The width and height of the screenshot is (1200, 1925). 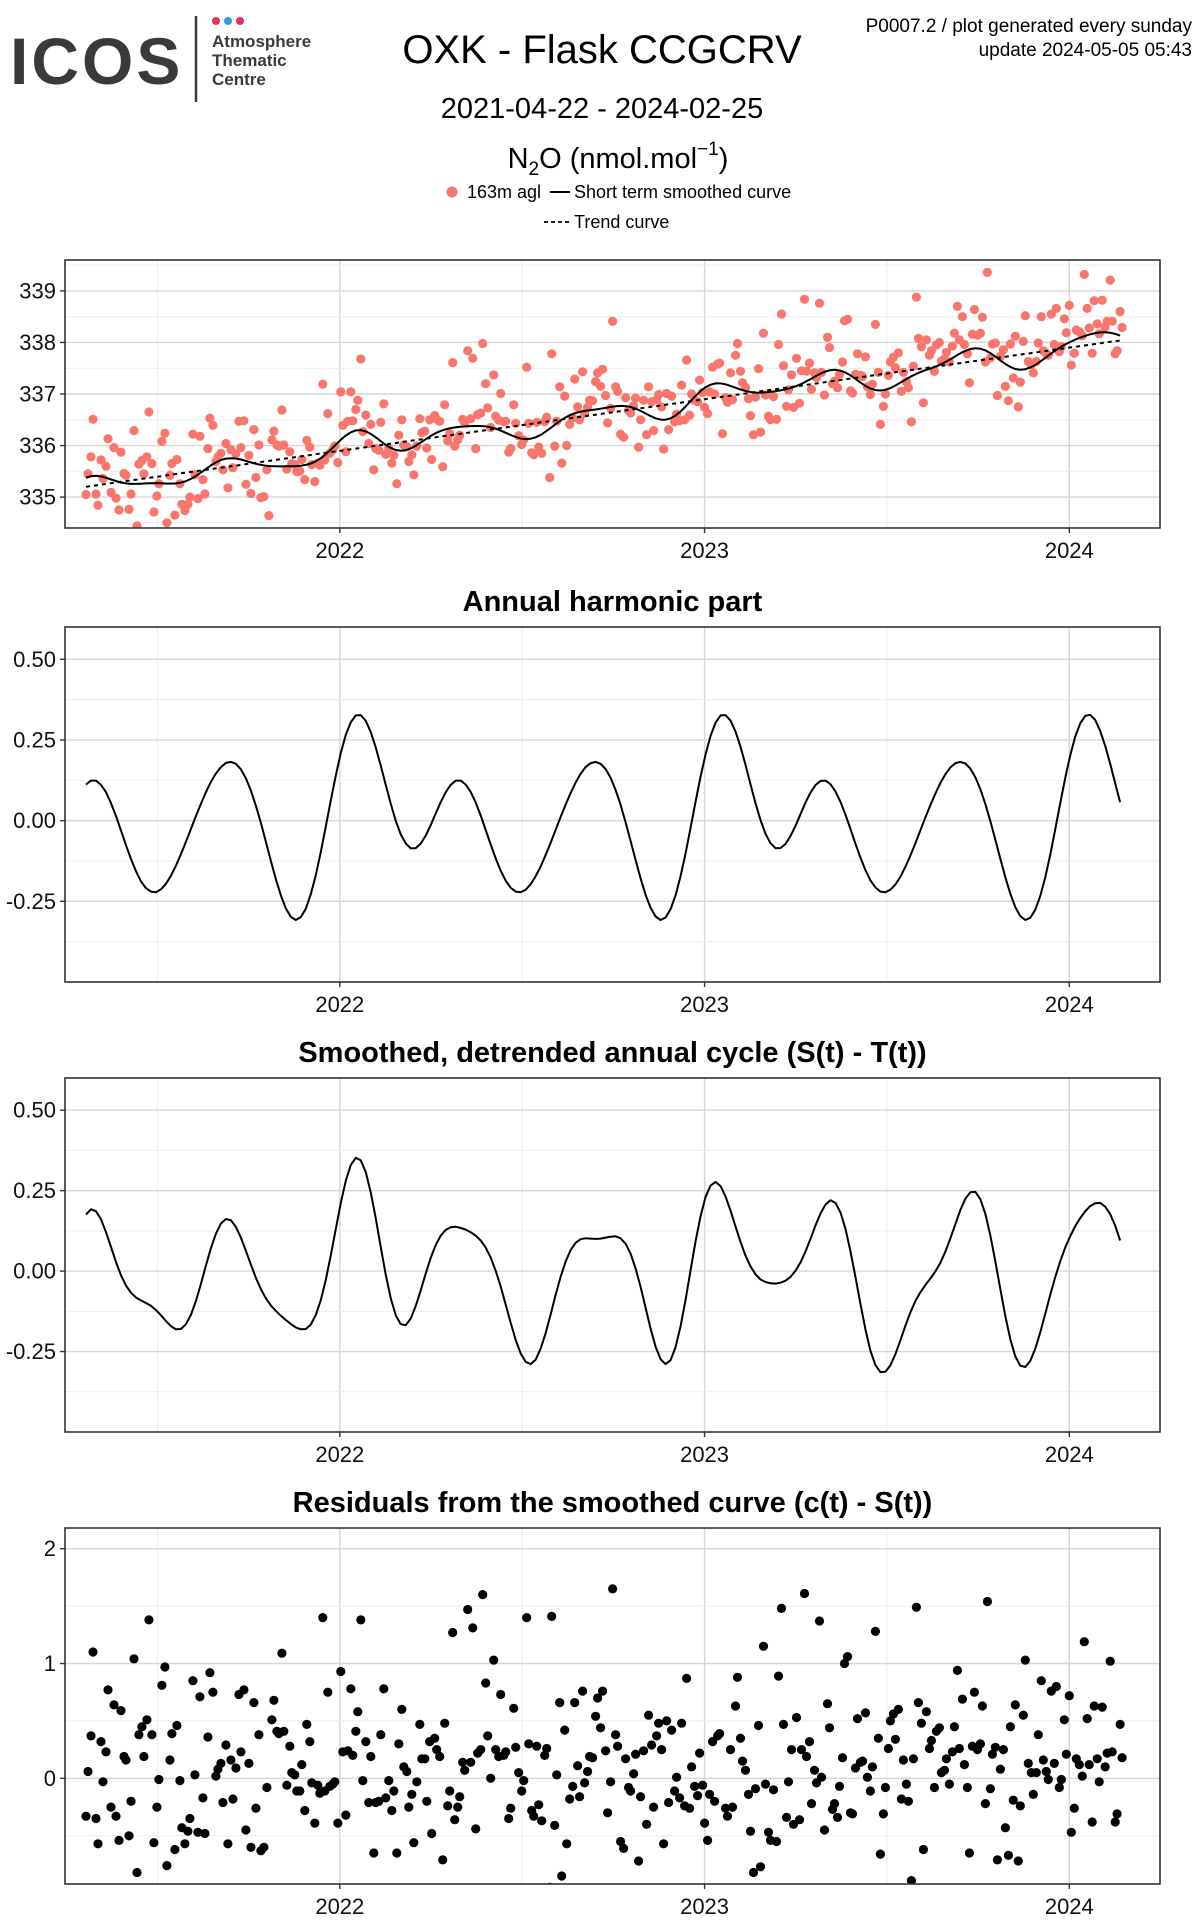 I want to click on icos-logo: ICOS Atmosphere Thematic Centre, so click(x=160, y=59).